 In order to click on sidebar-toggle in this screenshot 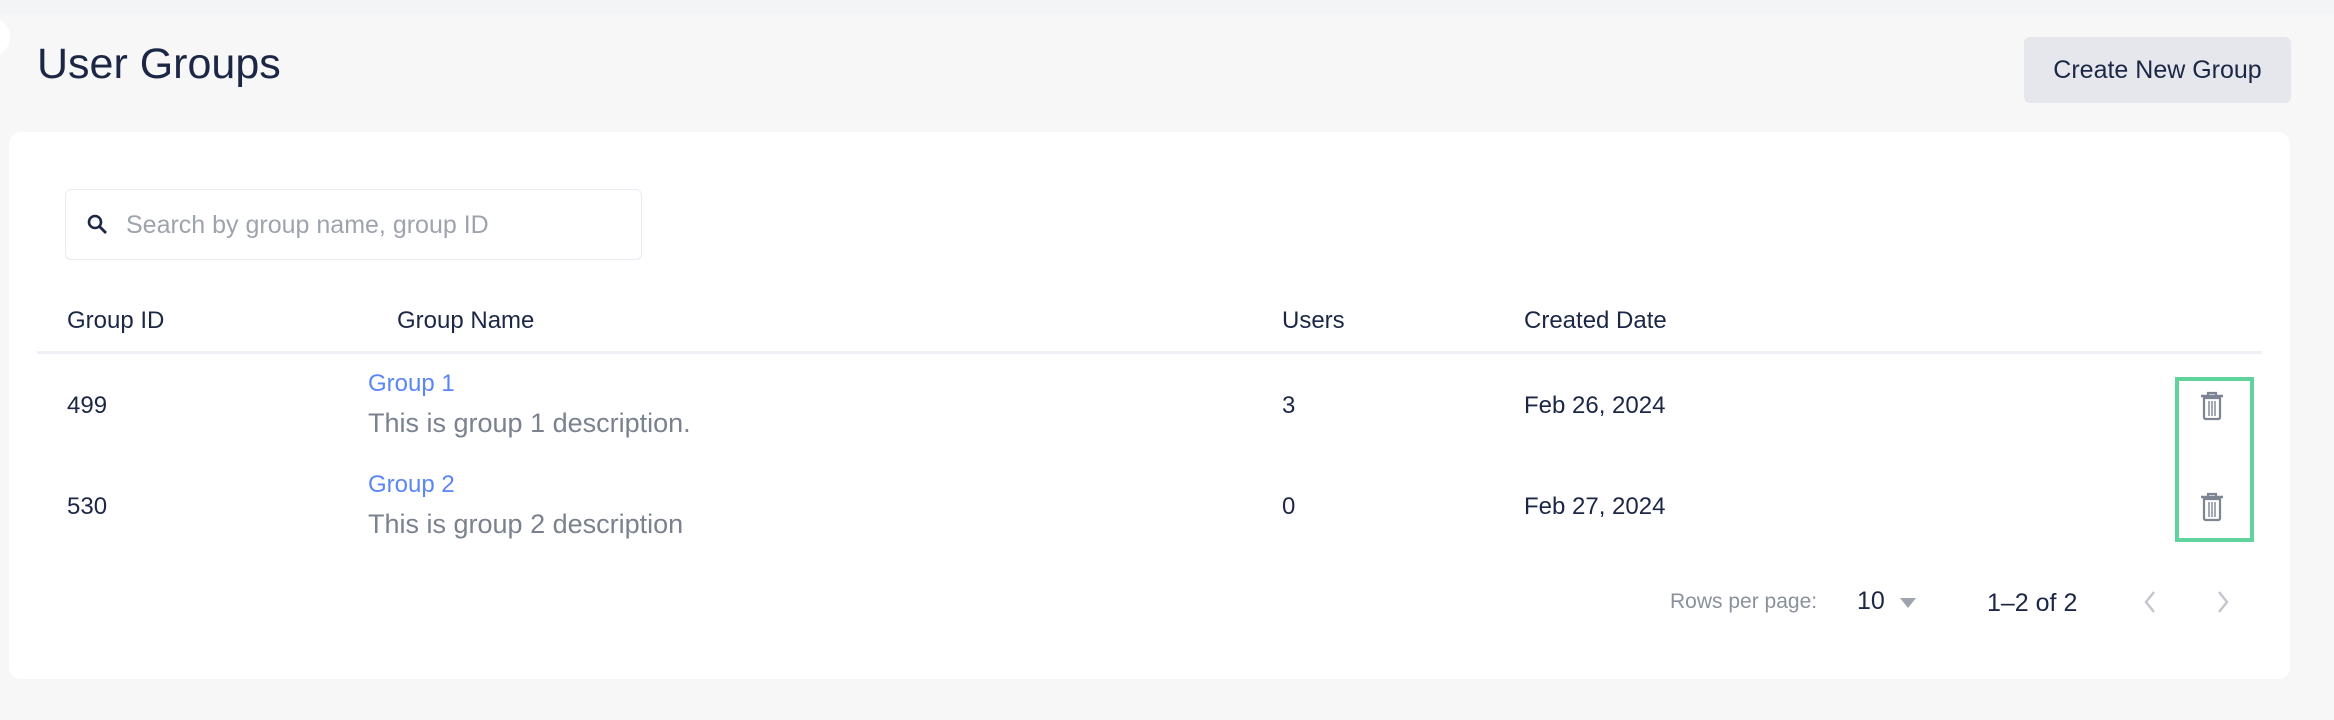, I will do `click(5, 37)`.